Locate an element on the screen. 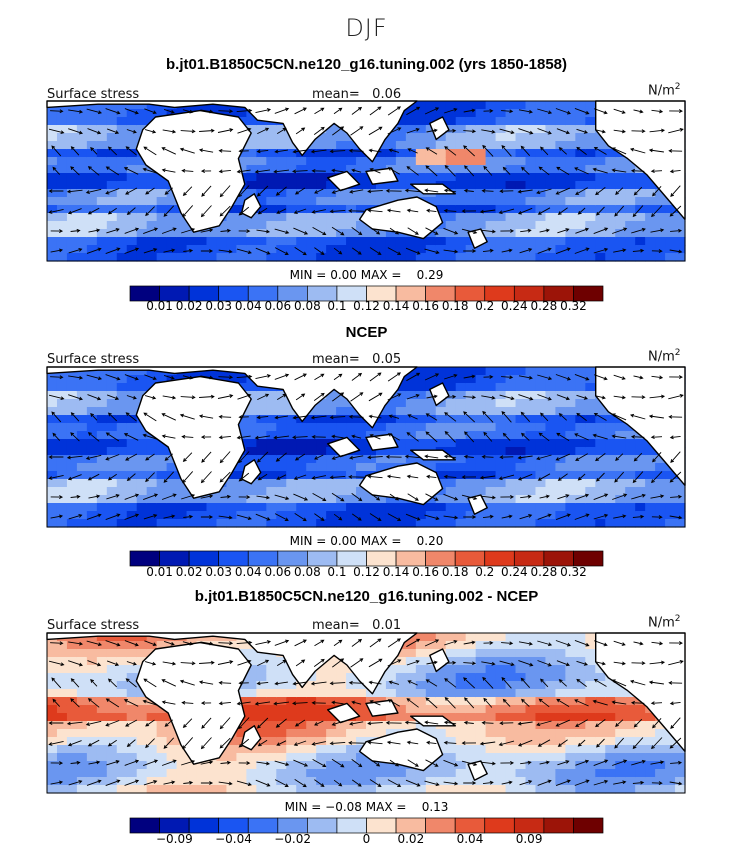 This screenshot has width=733, height=851. continent is located at coordinates (382, 442).